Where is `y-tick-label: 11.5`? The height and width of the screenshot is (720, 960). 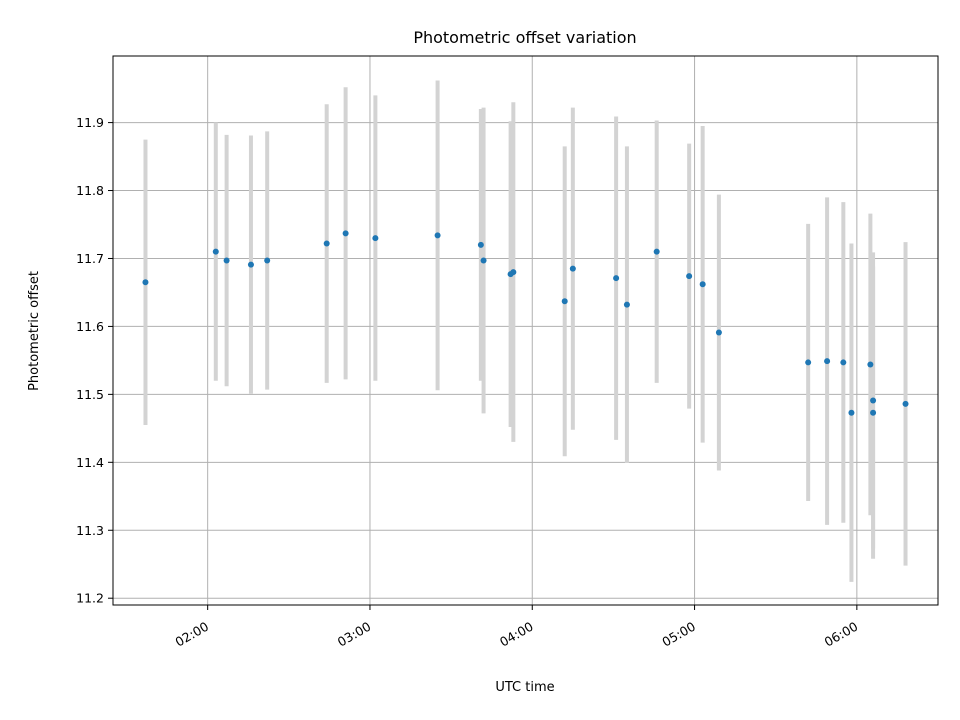
y-tick-label: 11.5 is located at coordinates (90, 394).